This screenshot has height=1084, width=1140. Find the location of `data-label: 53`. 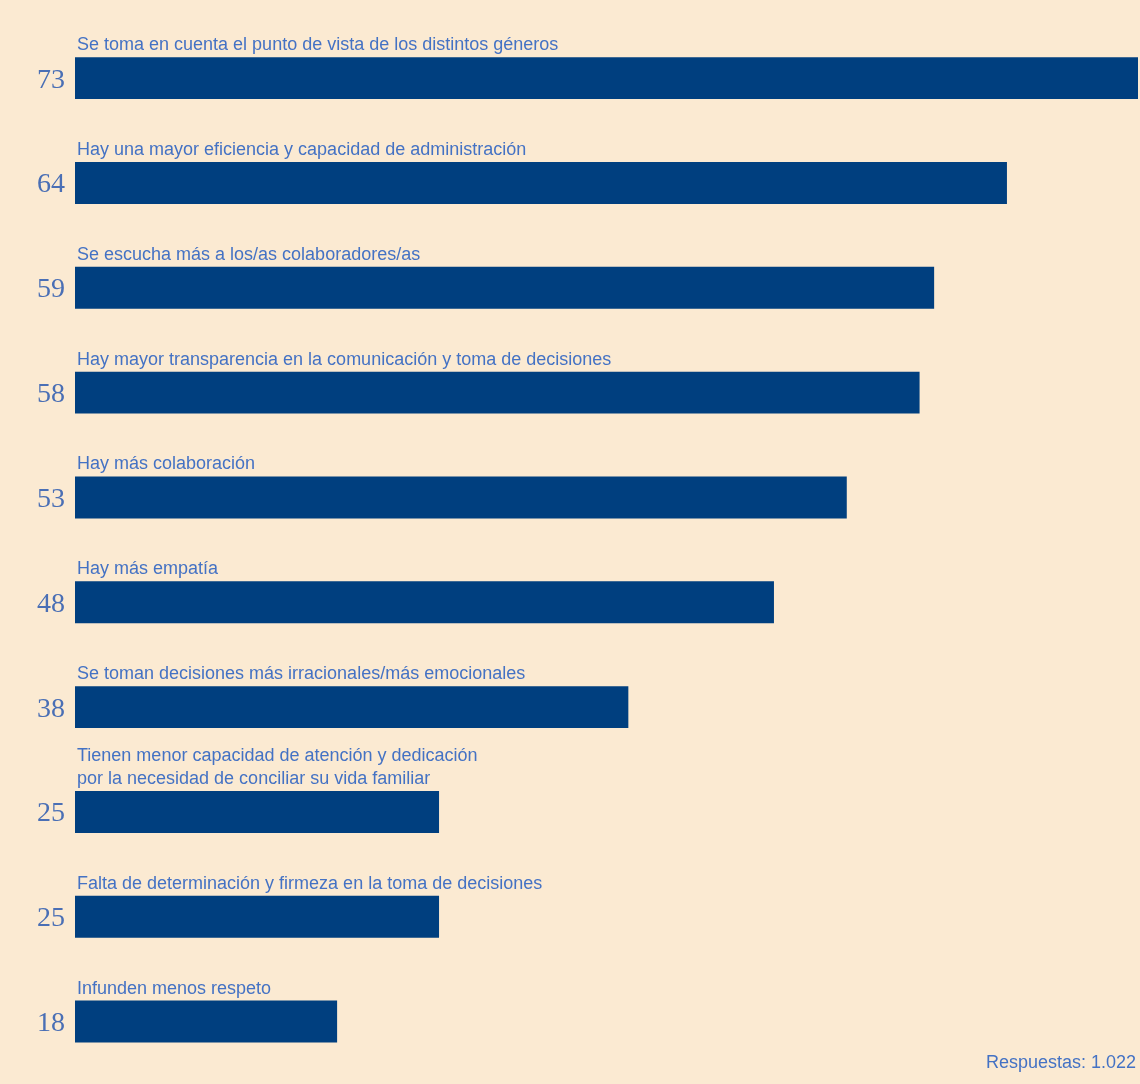

data-label: 53 is located at coordinates (51, 497).